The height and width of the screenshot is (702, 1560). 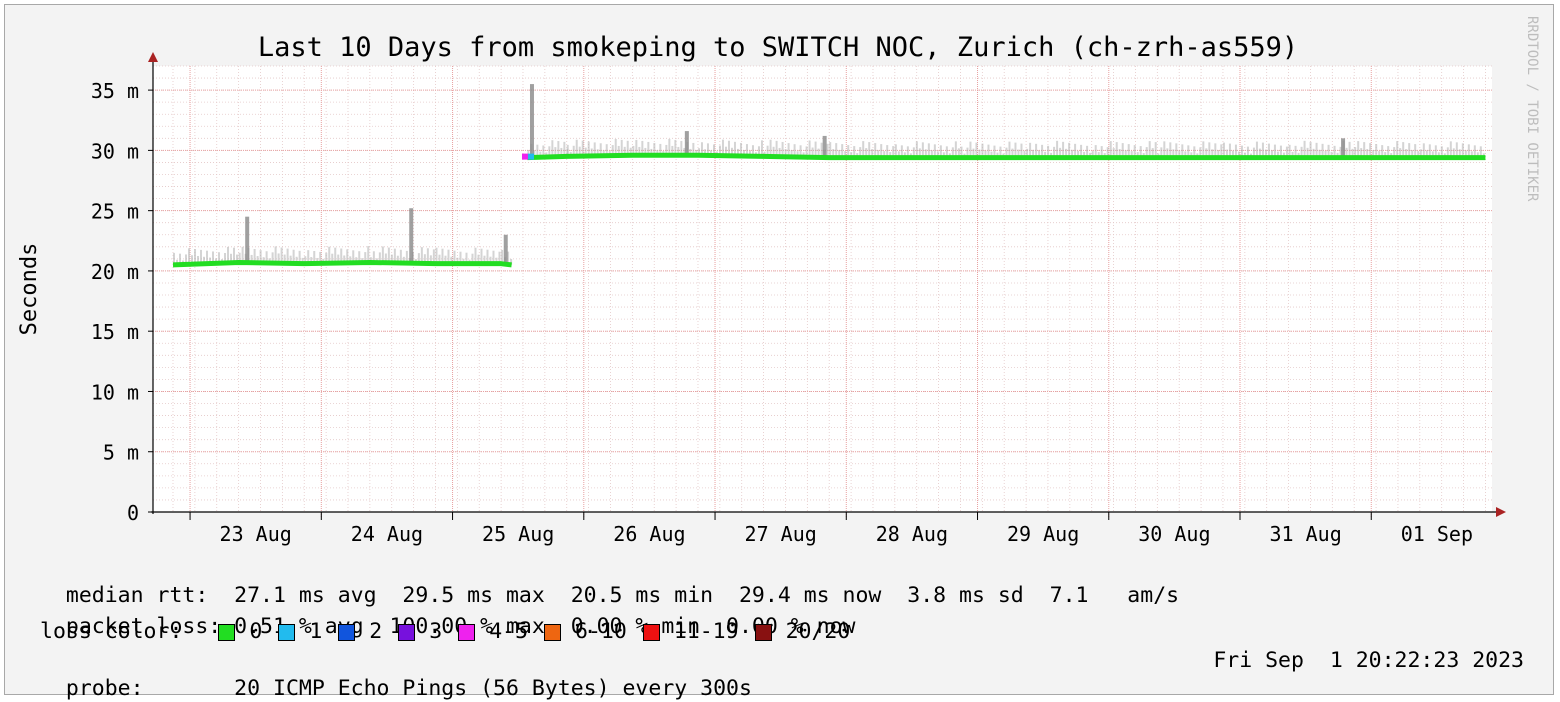 I want to click on y-tick-label: 15 m, so click(x=115, y=332).